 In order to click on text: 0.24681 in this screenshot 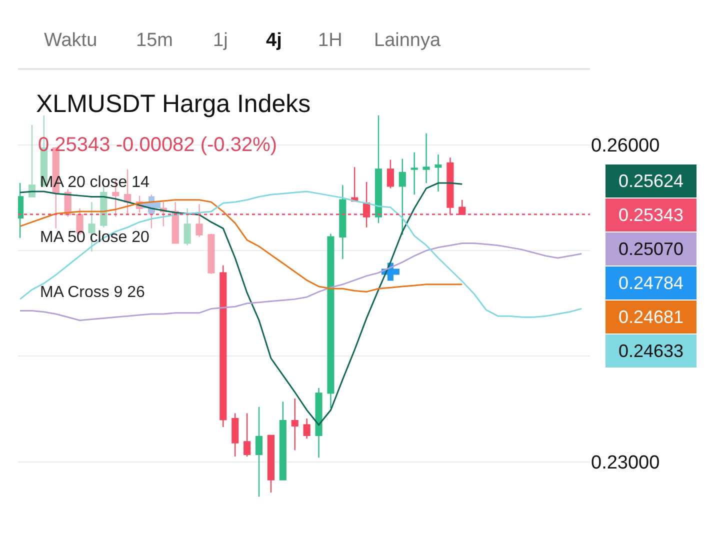, I will do `click(651, 317)`.